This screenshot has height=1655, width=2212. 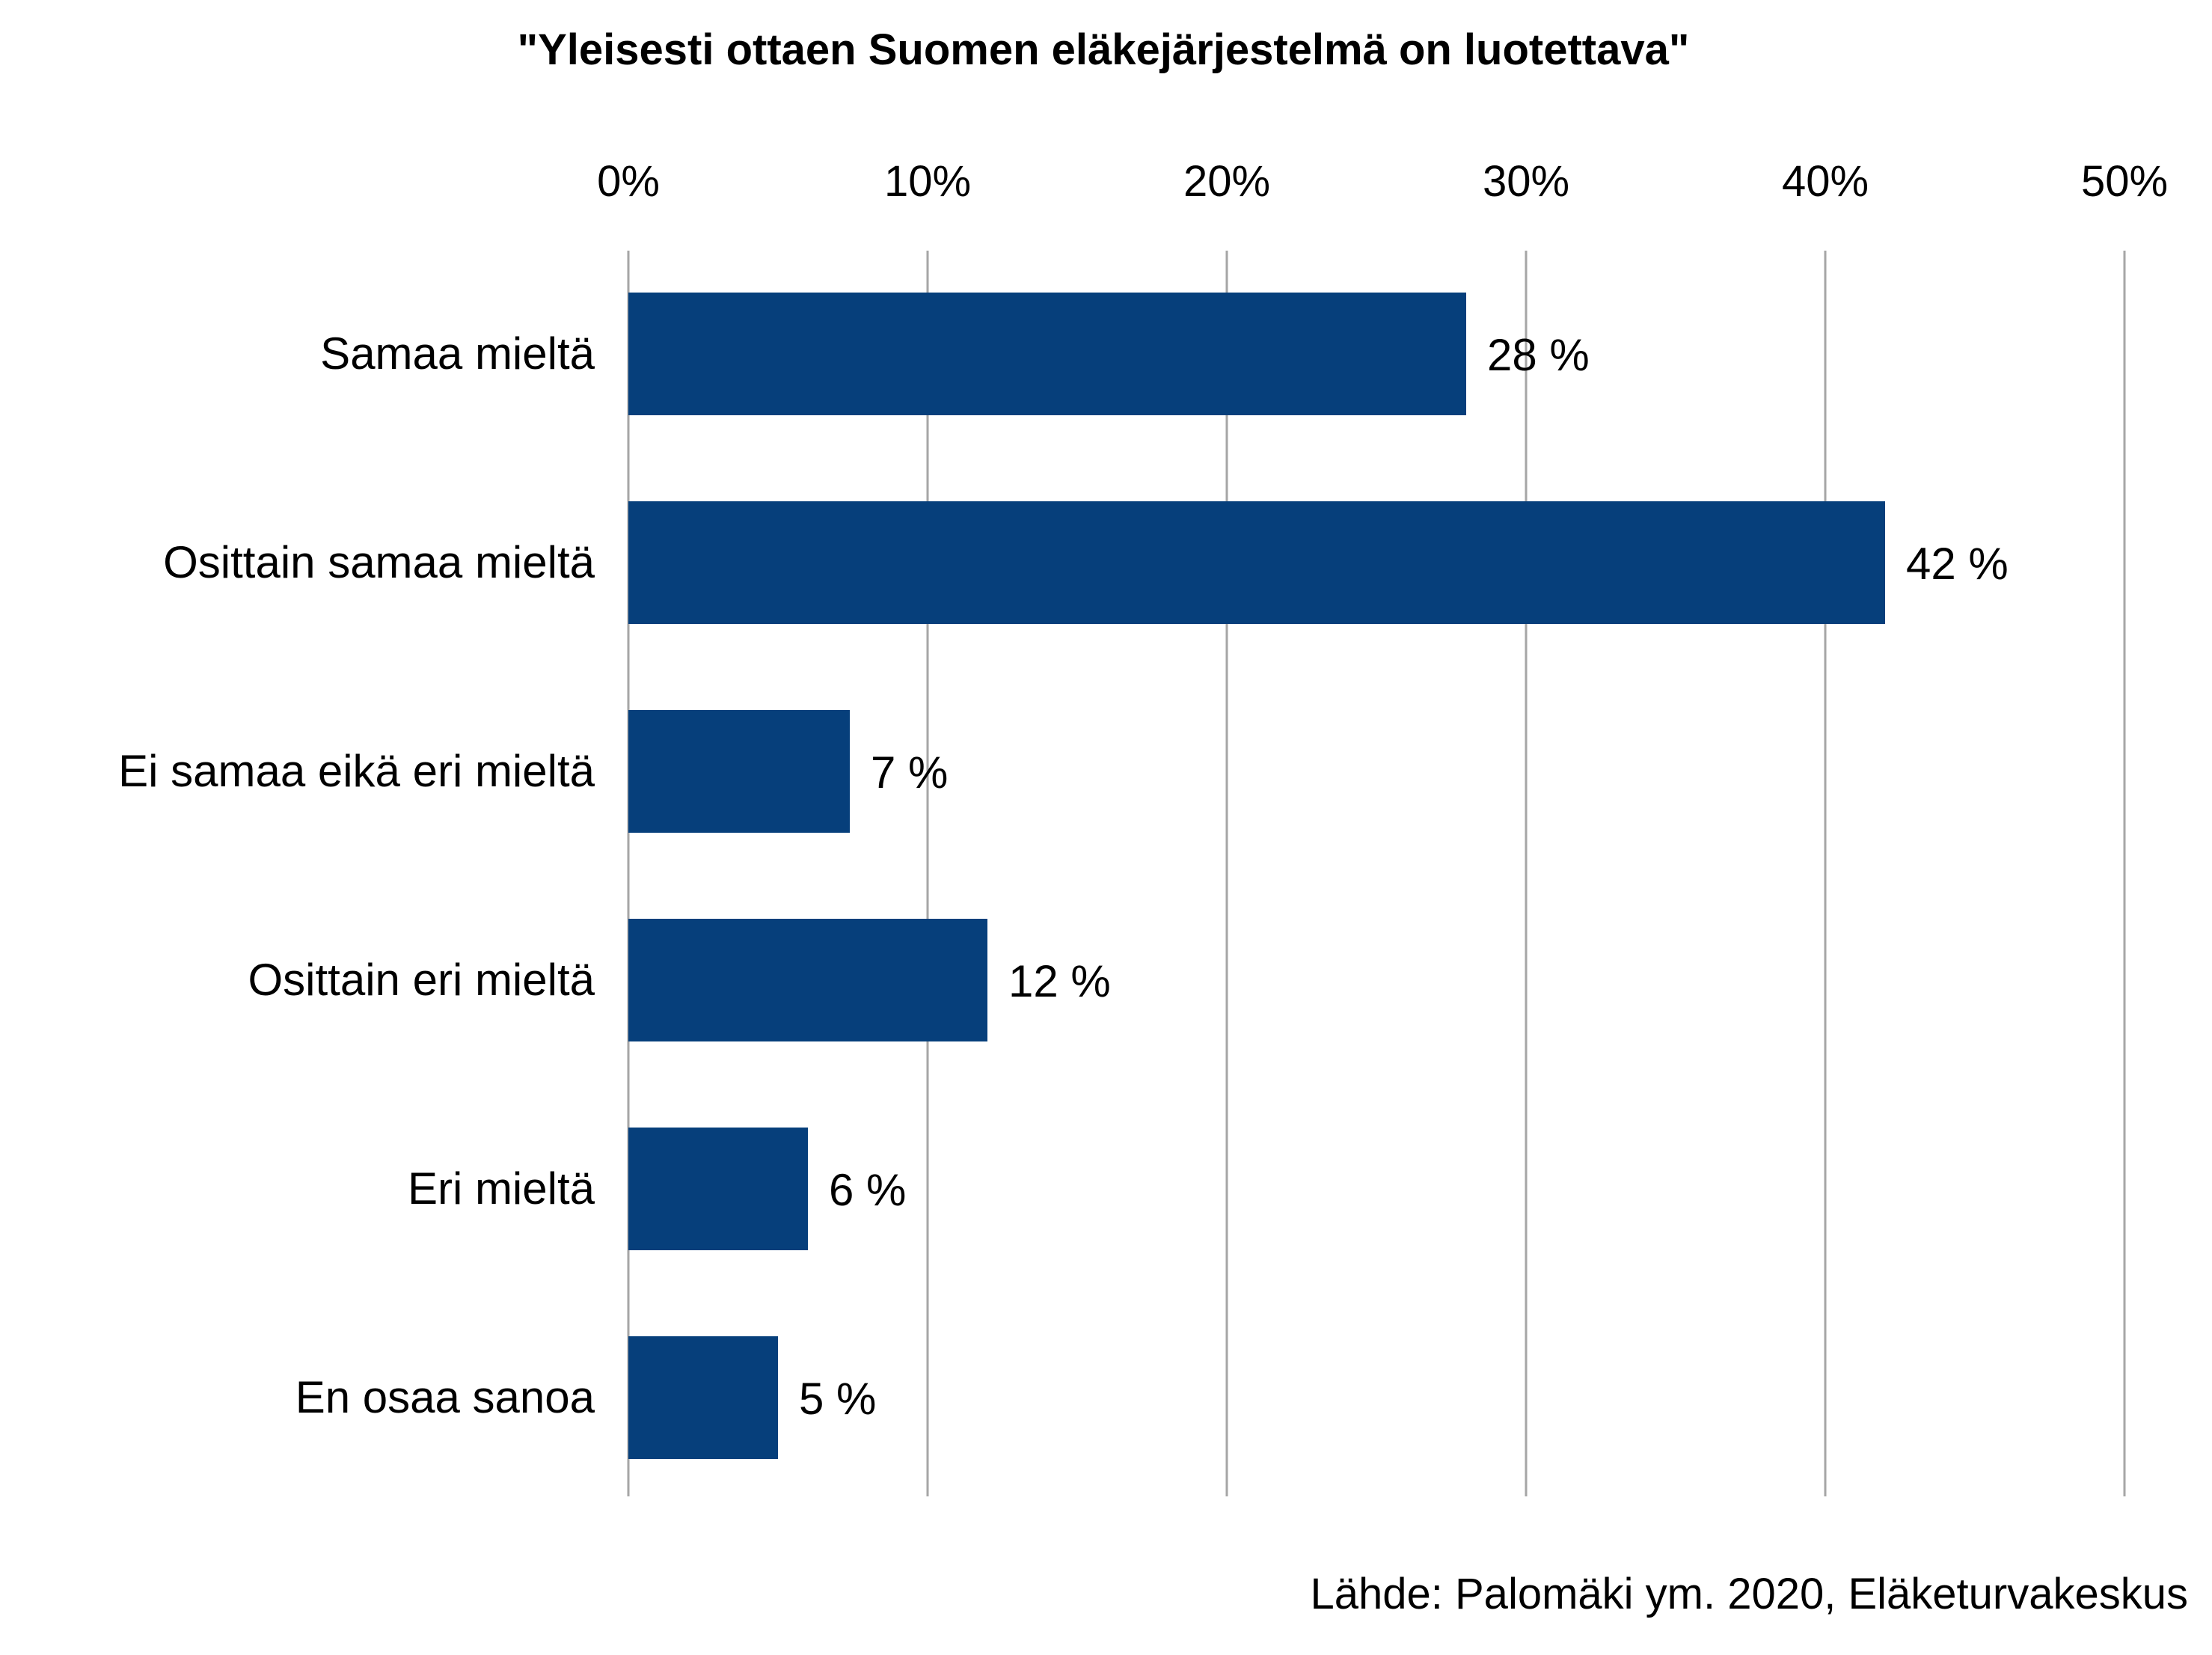 What do you see at coordinates (1957, 564) in the screenshot?
I see `data-label: 42 %` at bounding box center [1957, 564].